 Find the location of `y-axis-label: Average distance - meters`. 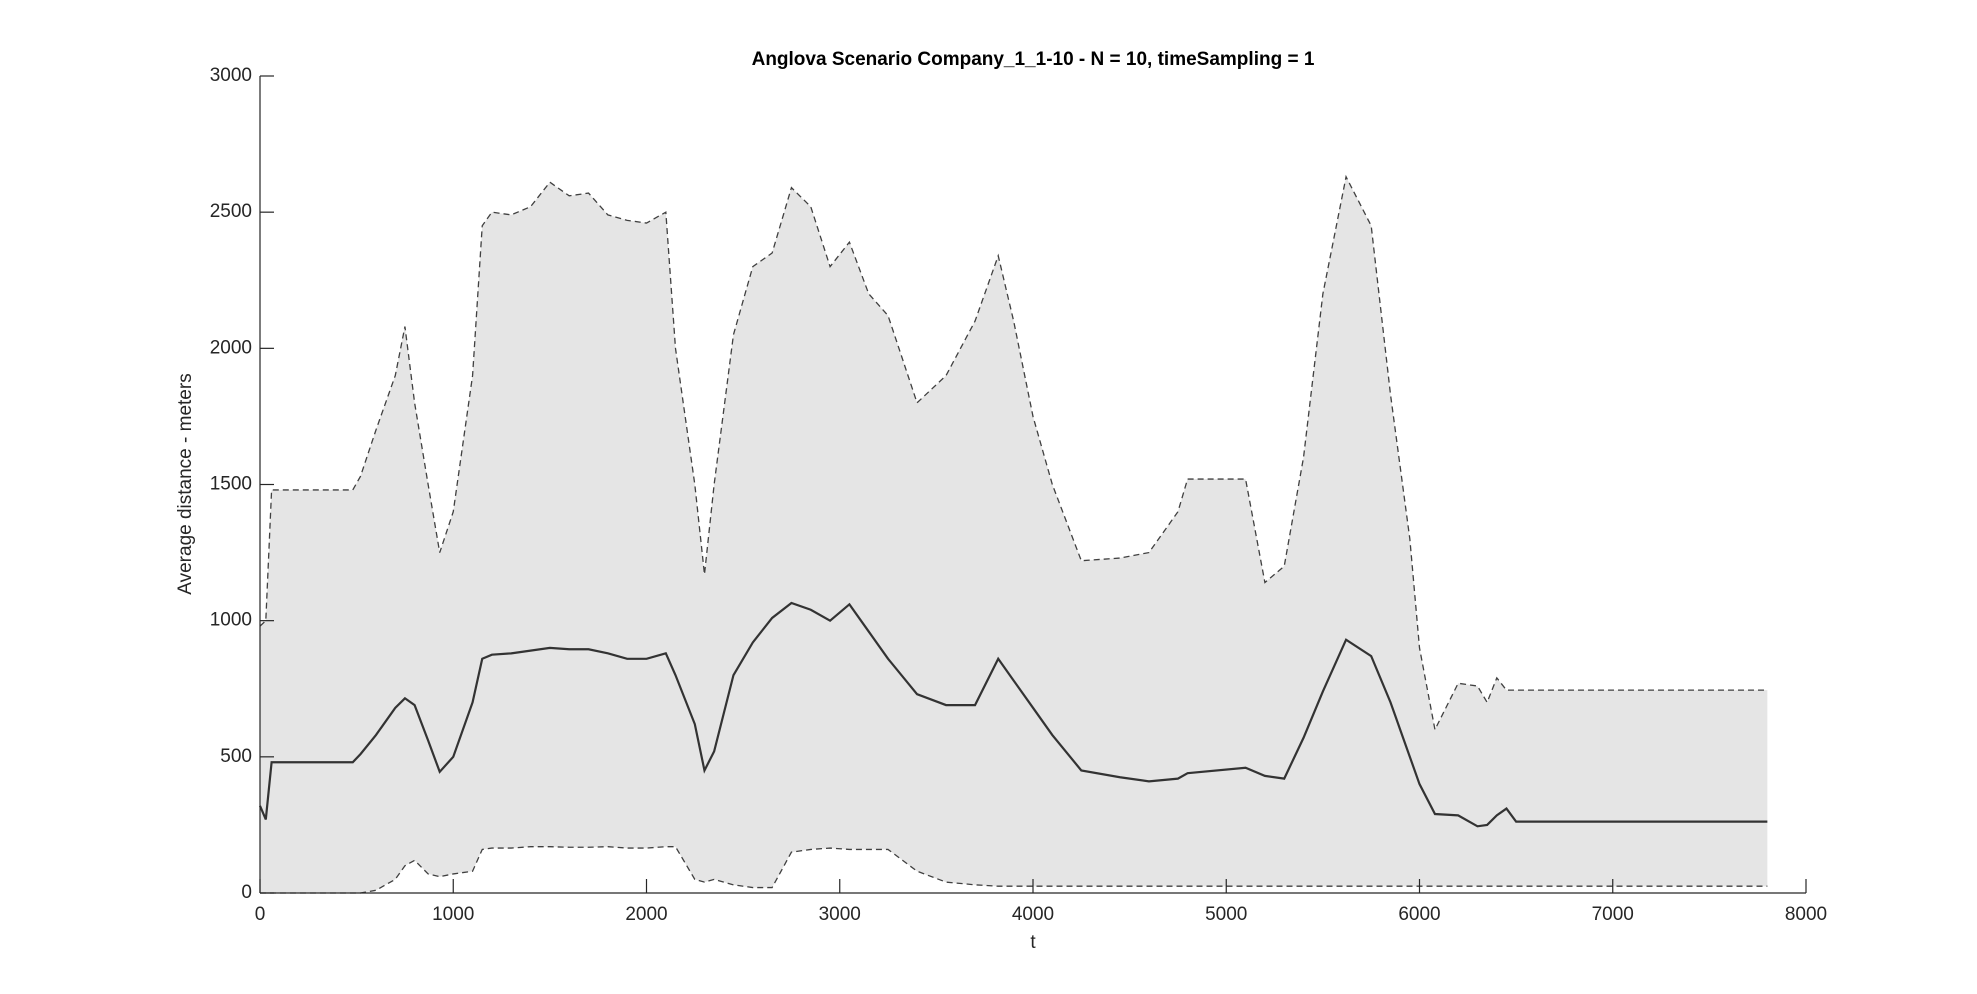

y-axis-label: Average distance - meters is located at coordinates (185, 483).